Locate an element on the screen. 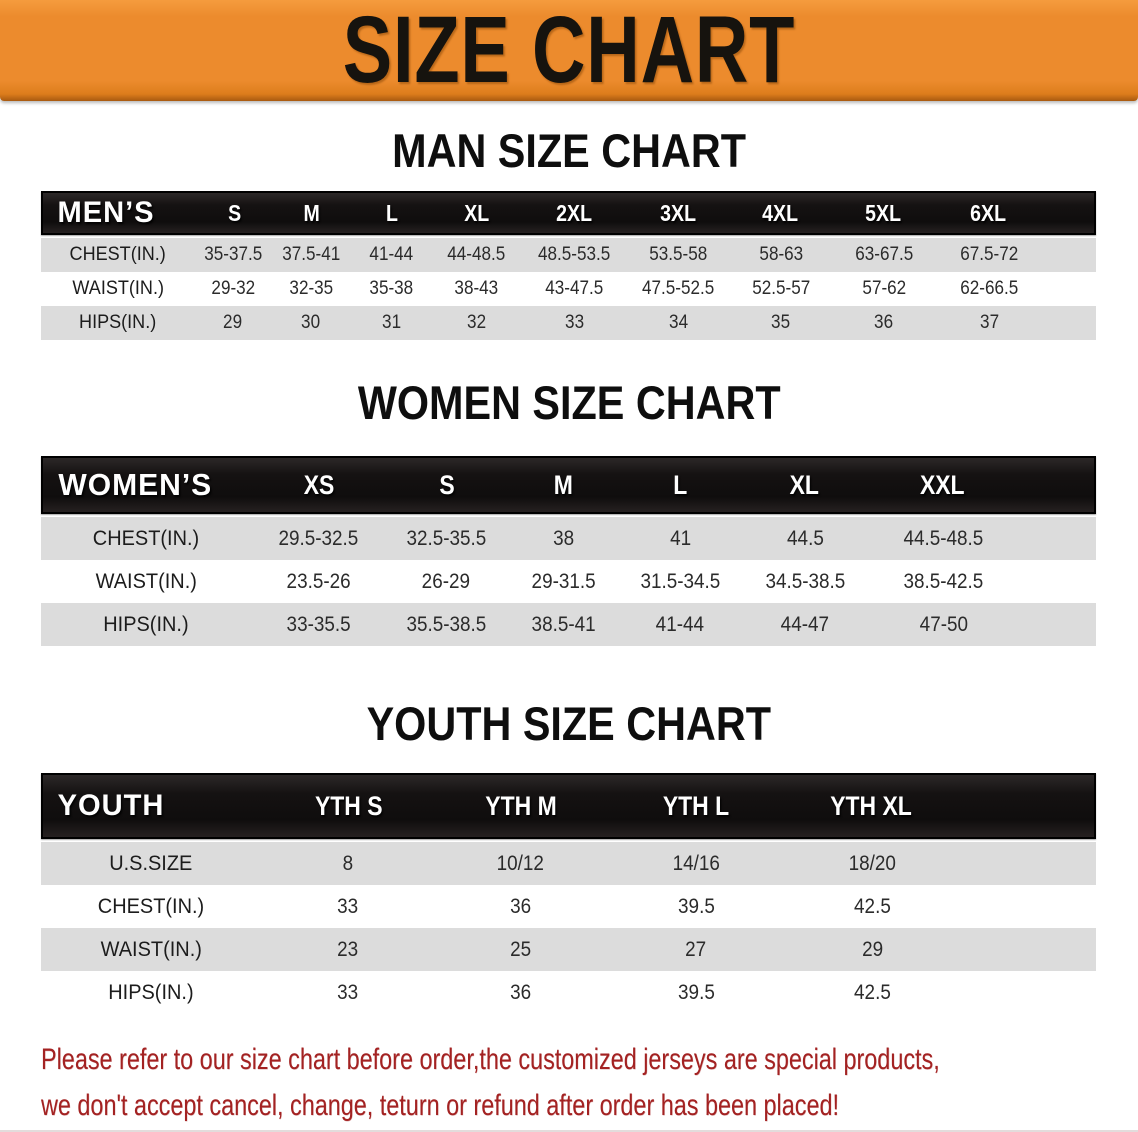 The height and width of the screenshot is (1132, 1138). size-value-cell-text: 23.5-26 is located at coordinates (318, 581).